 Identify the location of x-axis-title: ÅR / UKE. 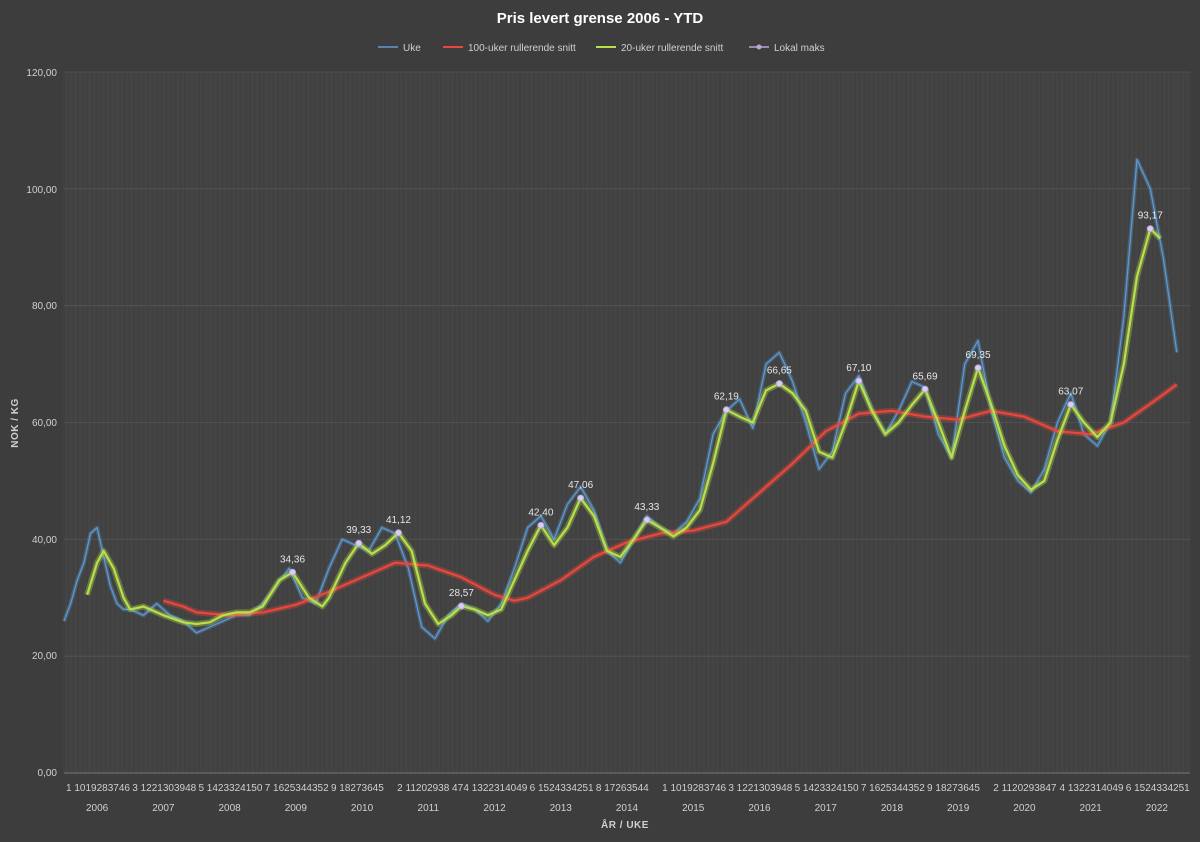
(625, 824).